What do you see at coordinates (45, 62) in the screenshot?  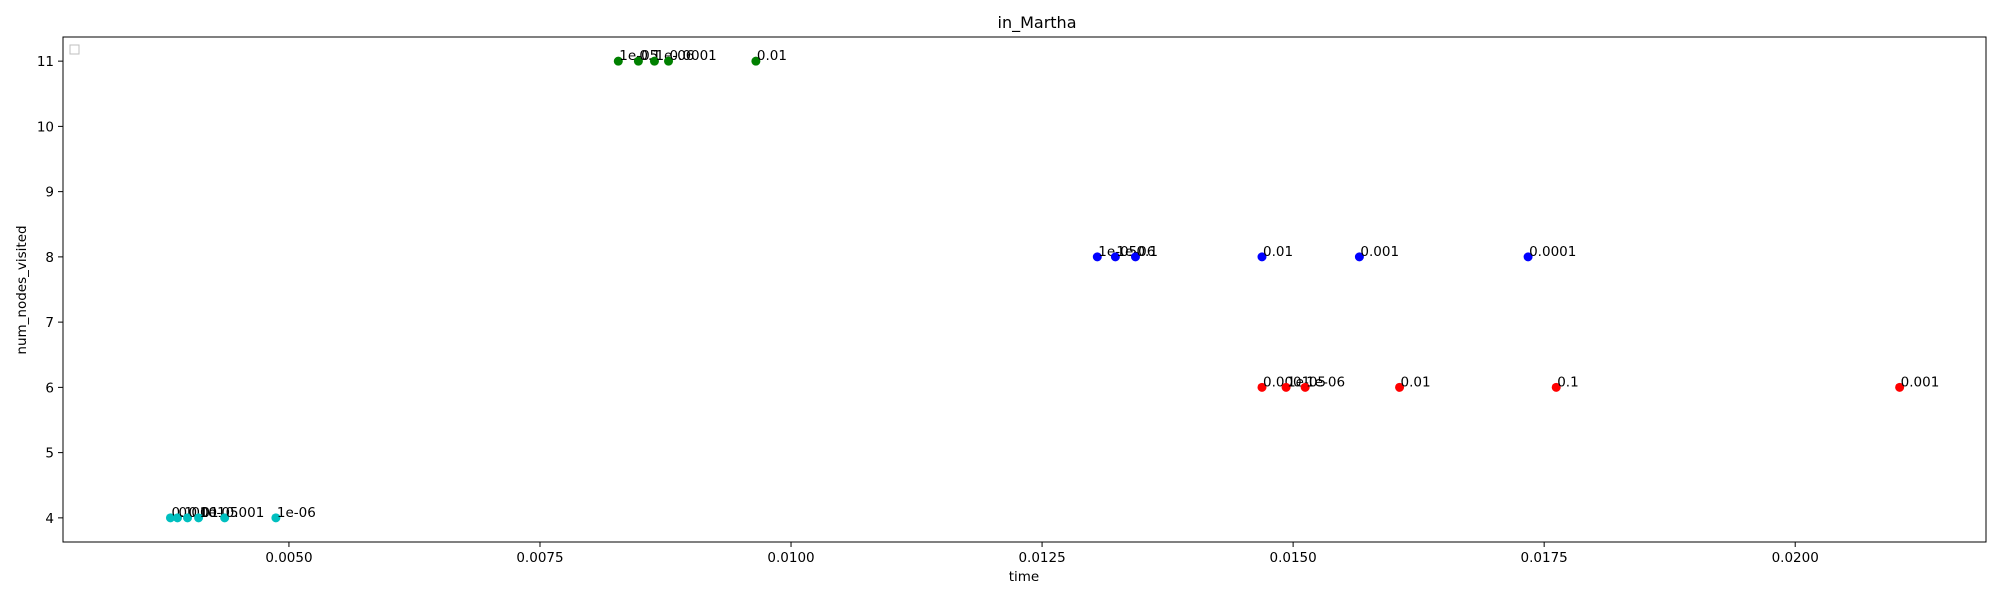 I see `y-tick-label: 11` at bounding box center [45, 62].